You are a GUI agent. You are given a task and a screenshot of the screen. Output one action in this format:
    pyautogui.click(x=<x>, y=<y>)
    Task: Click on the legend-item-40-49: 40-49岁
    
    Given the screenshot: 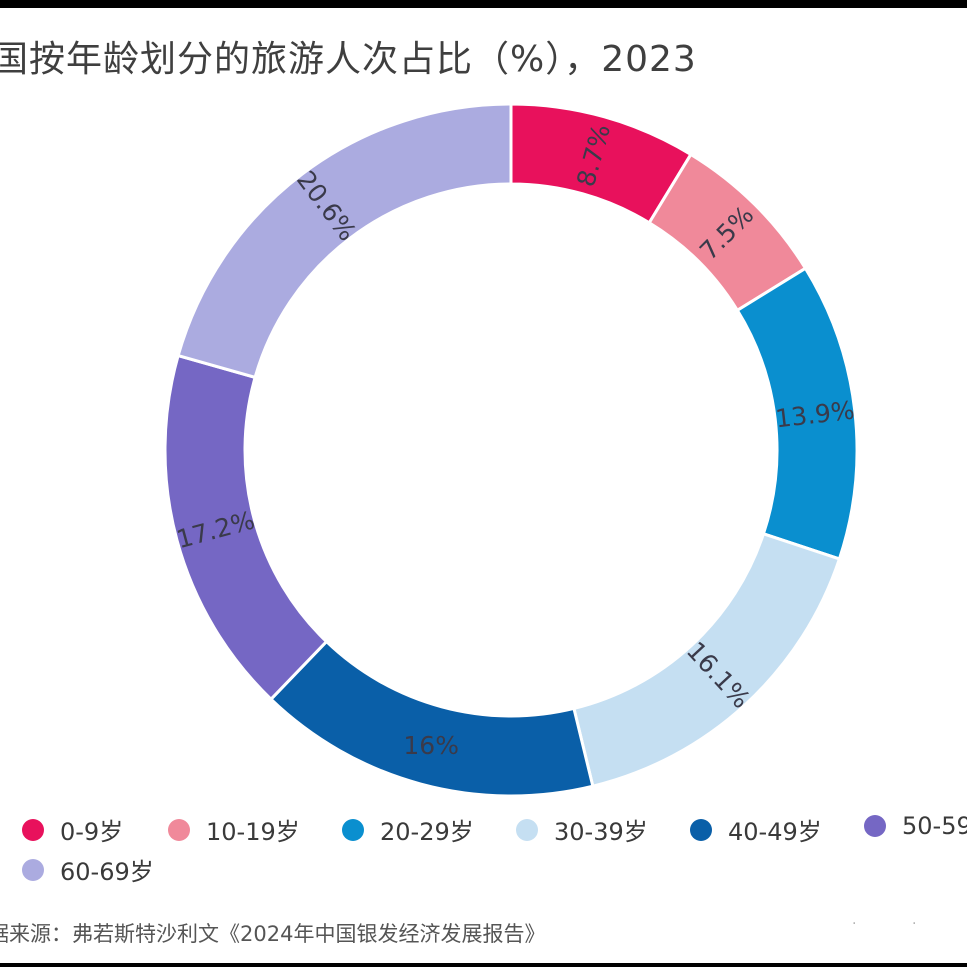 What is the action you would take?
    pyautogui.click(x=756, y=829)
    